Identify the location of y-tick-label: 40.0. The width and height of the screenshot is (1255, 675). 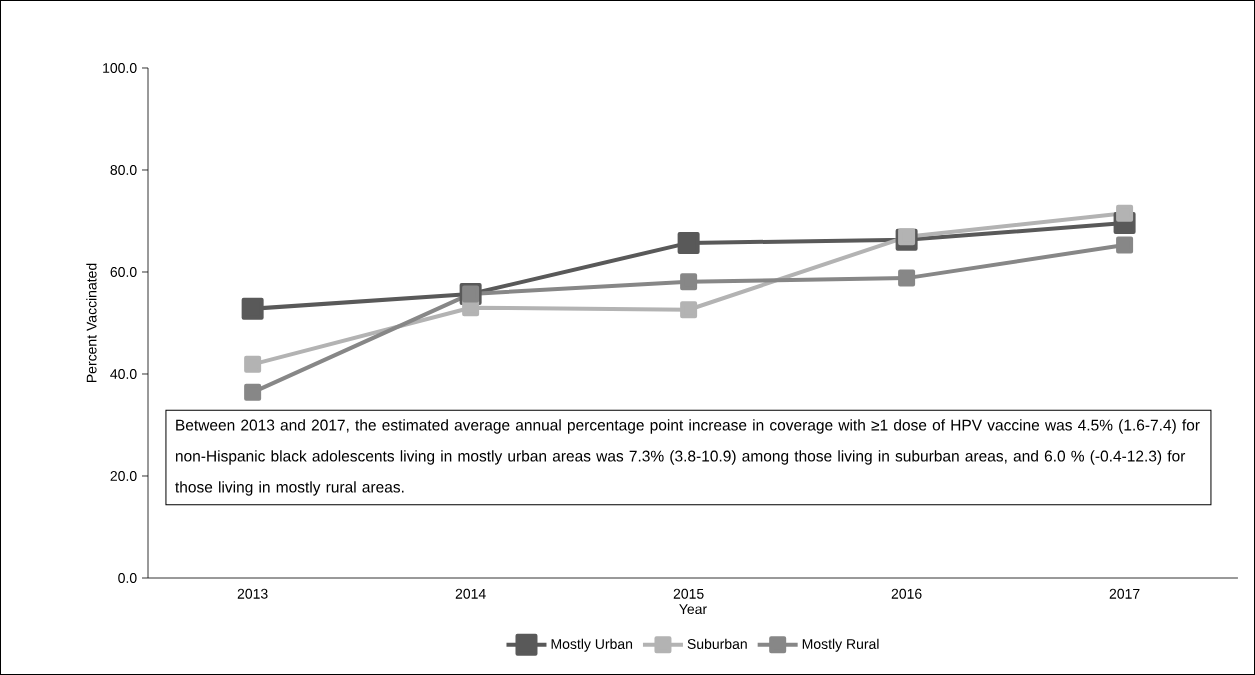
(123, 374).